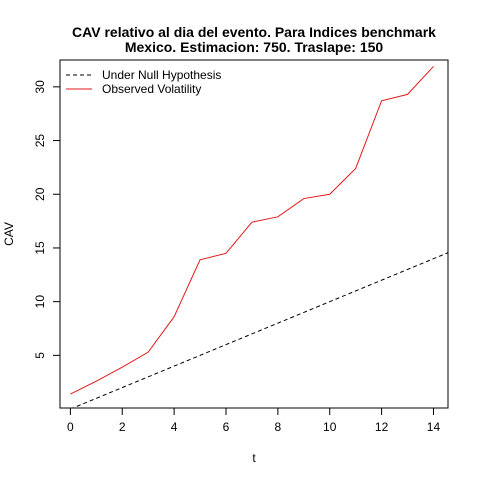 The width and height of the screenshot is (480, 480). Describe the element at coordinates (226, 427) in the screenshot. I see `x-tick-label: 6` at that location.